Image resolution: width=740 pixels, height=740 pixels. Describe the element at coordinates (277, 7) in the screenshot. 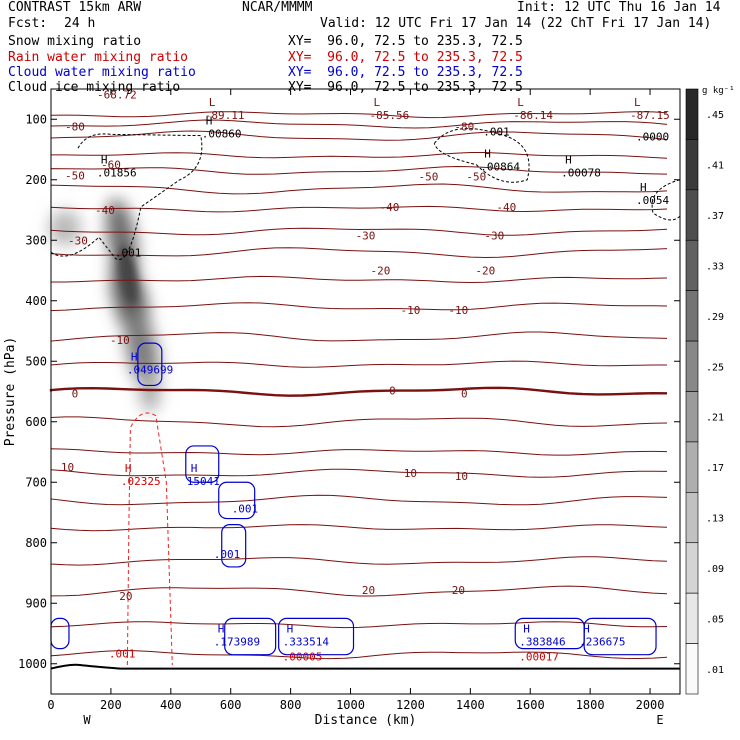

I see `header-org: NCAR/MMMM` at that location.